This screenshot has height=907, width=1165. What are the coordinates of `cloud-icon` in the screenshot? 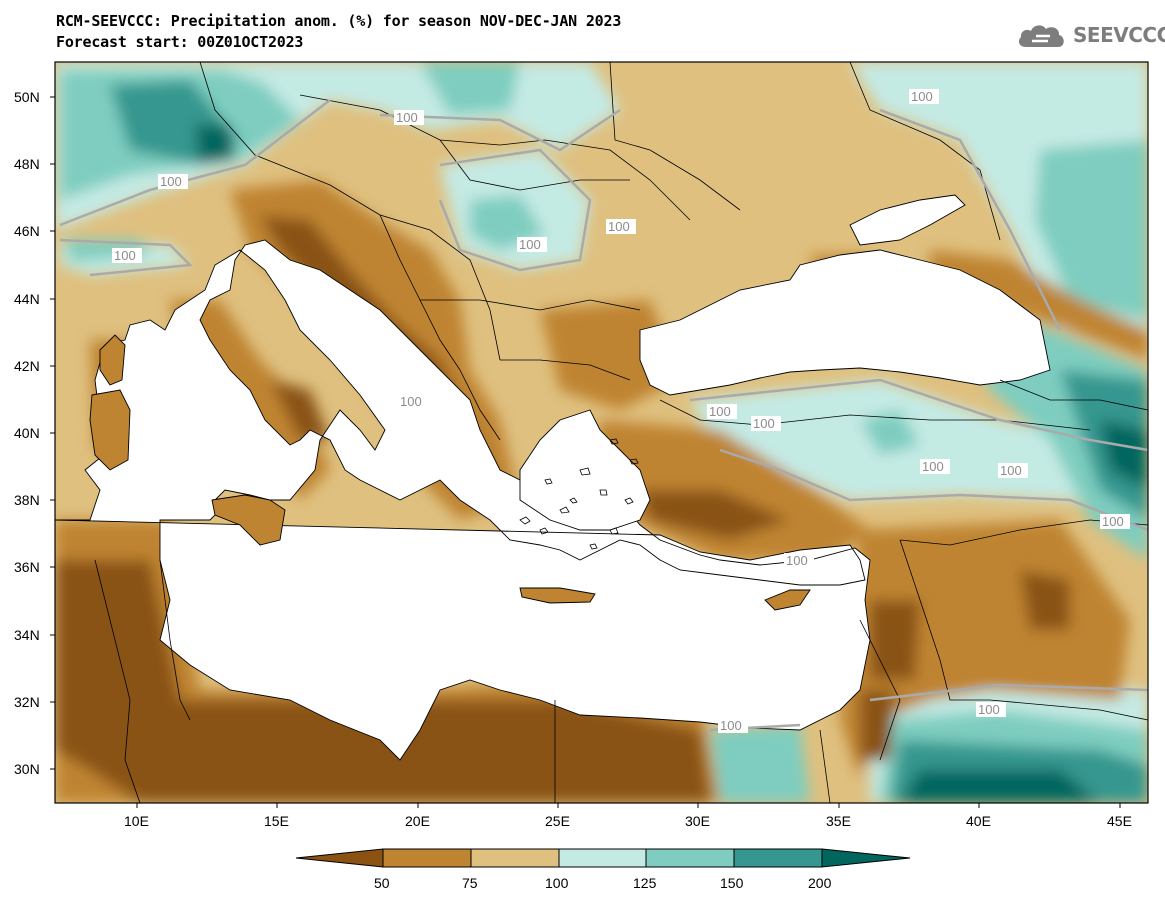 It's located at (1041, 36).